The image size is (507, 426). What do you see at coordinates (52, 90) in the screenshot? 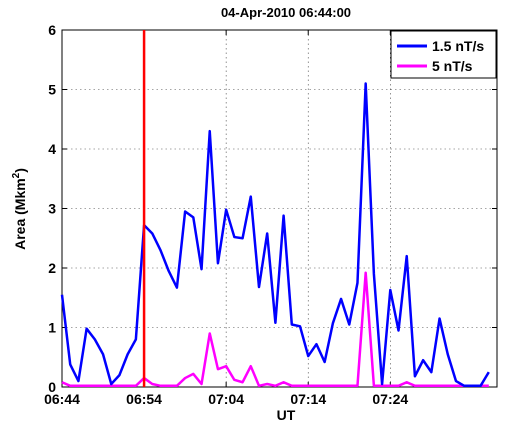
I see `y-tick-label-5: 5` at bounding box center [52, 90].